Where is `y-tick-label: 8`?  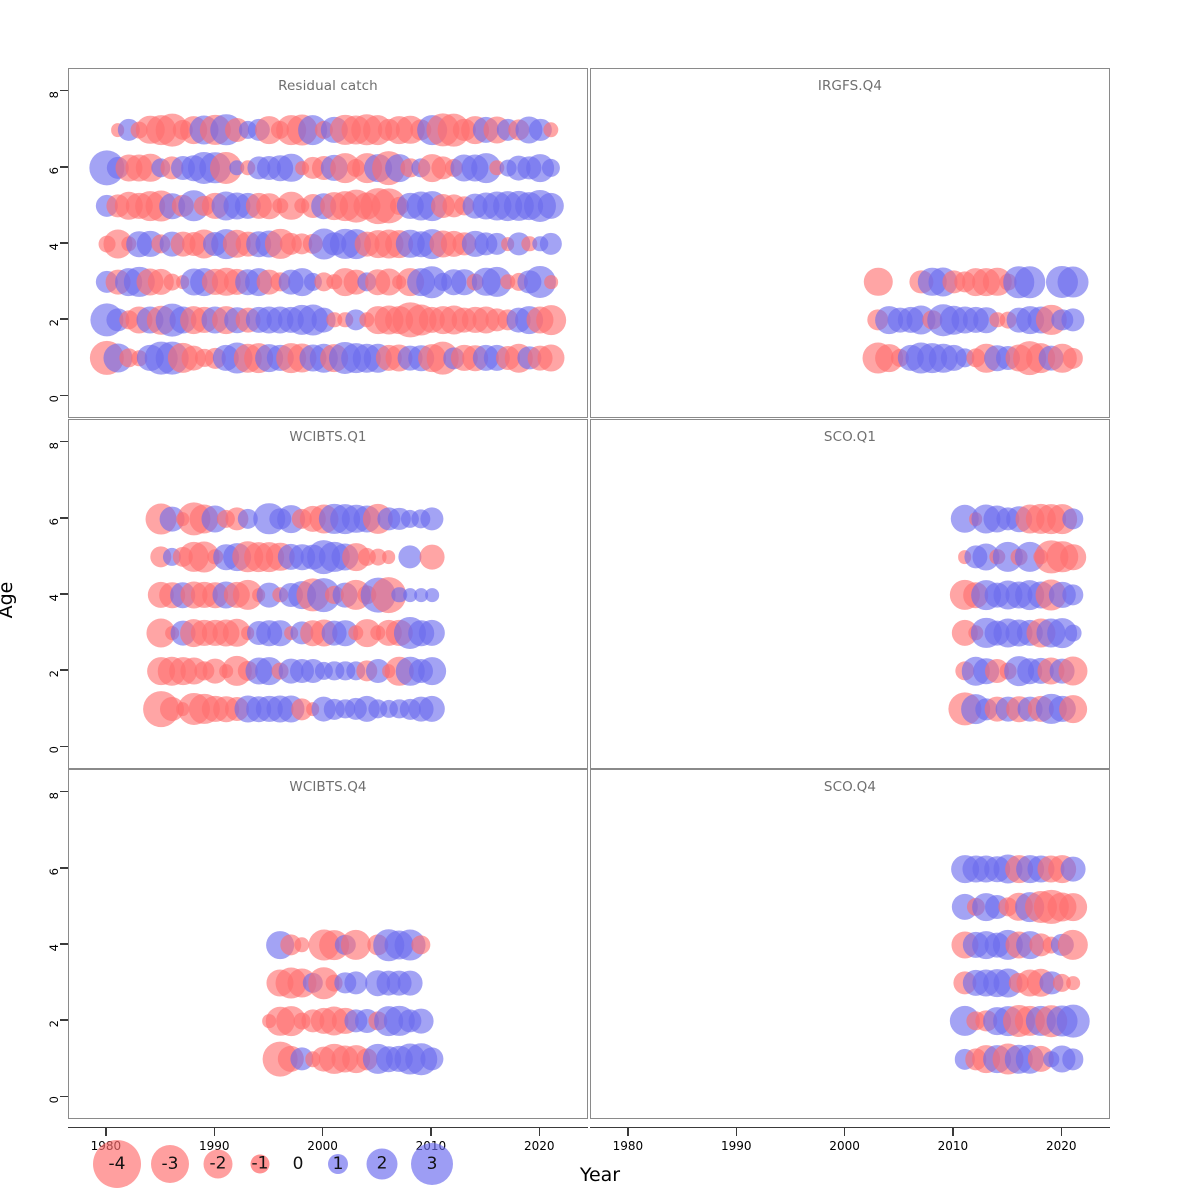 y-tick-label: 8 is located at coordinates (54, 94).